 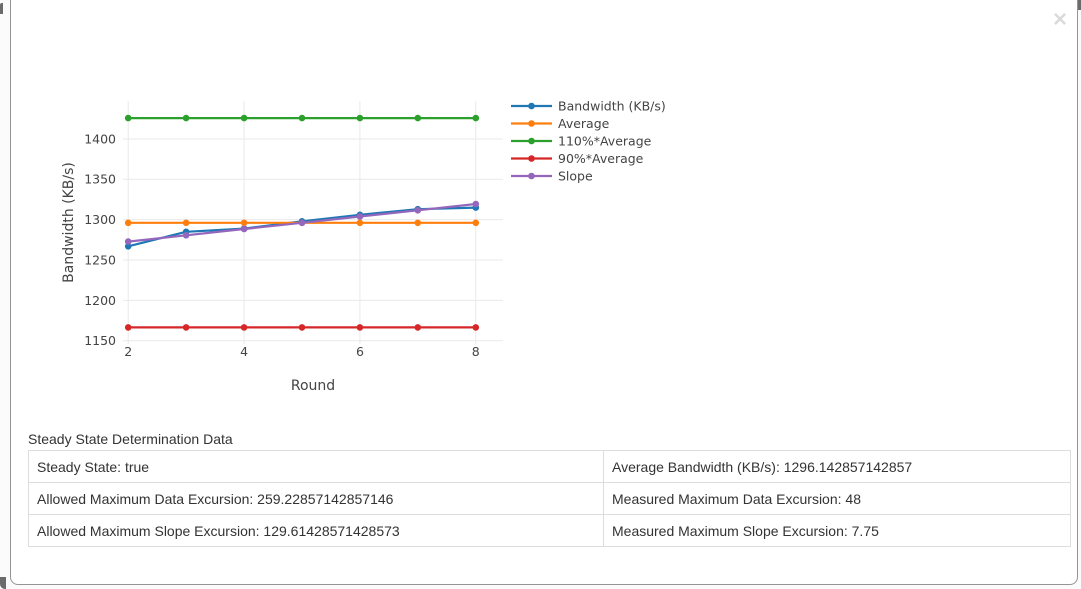 What do you see at coordinates (244, 351) in the screenshot?
I see `x-tick-label: 4` at bounding box center [244, 351].